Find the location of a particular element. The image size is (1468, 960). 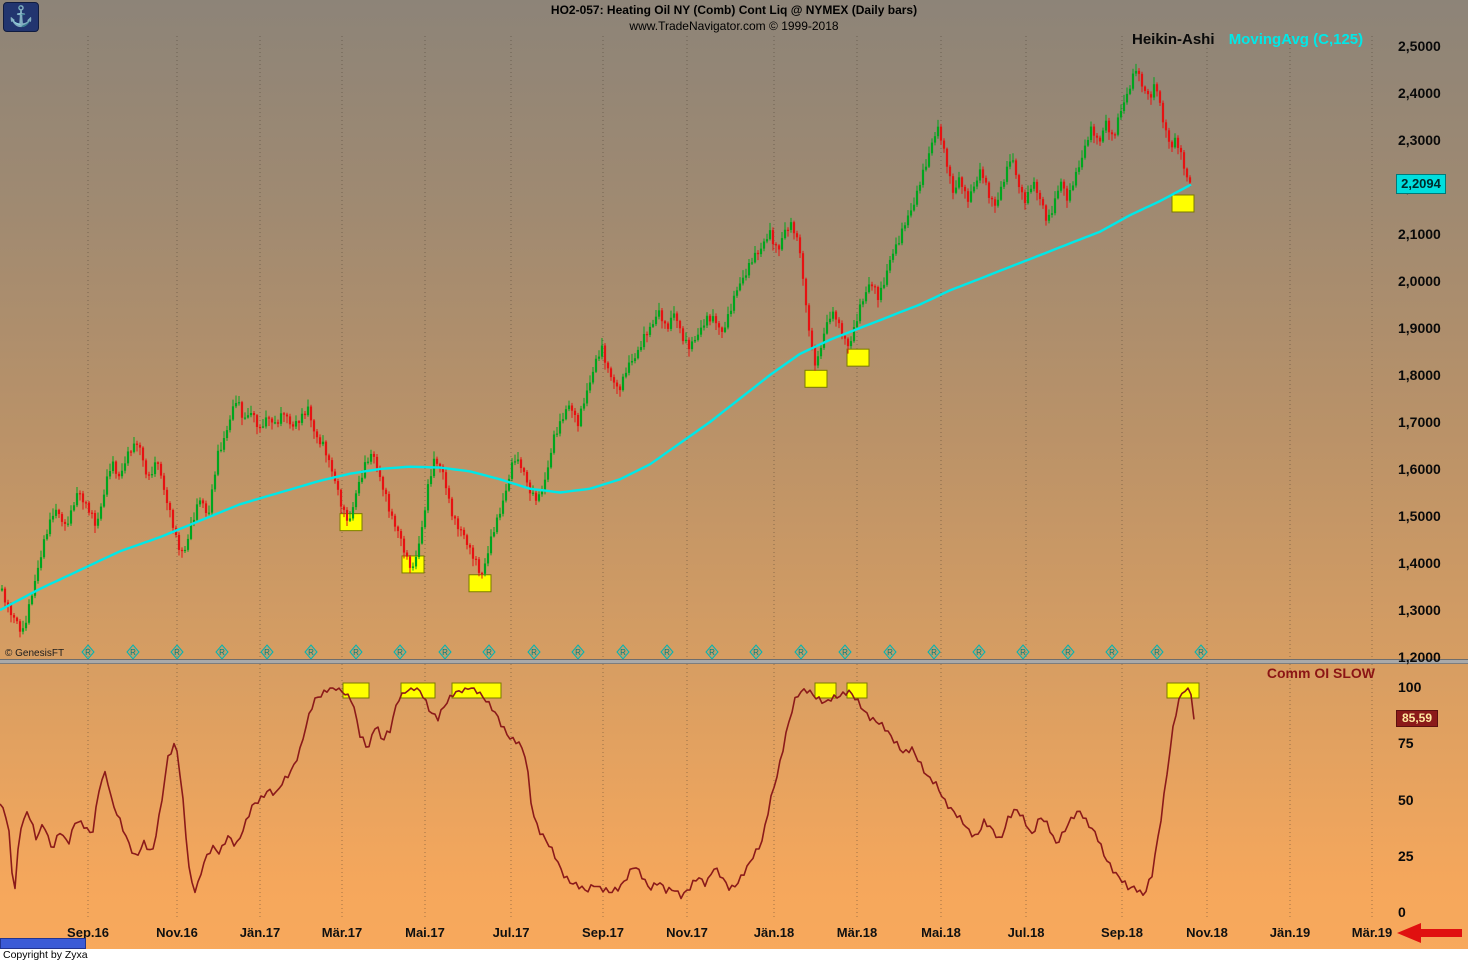

price-axis-label: 1,4000 is located at coordinates (1419, 563).